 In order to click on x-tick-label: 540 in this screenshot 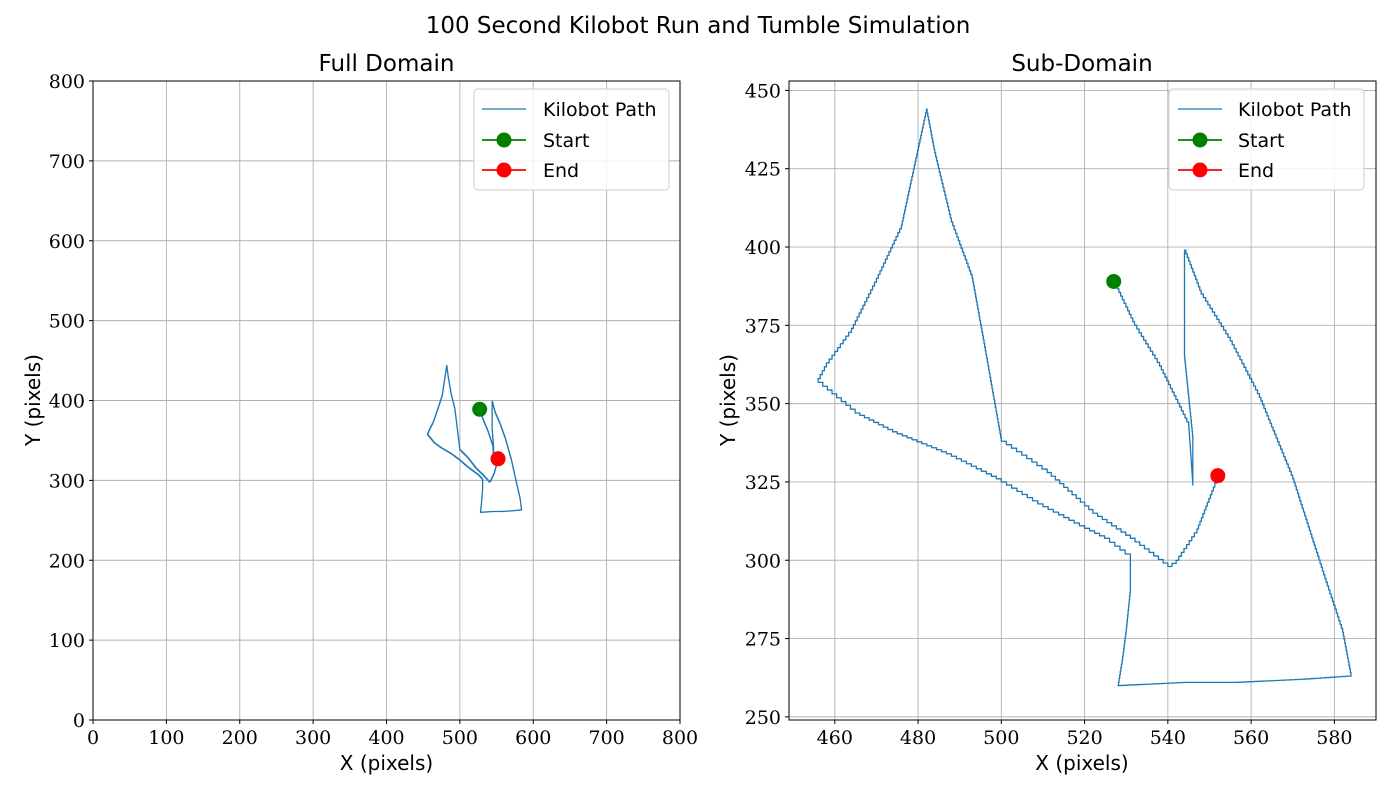, I will do `click(1168, 738)`.